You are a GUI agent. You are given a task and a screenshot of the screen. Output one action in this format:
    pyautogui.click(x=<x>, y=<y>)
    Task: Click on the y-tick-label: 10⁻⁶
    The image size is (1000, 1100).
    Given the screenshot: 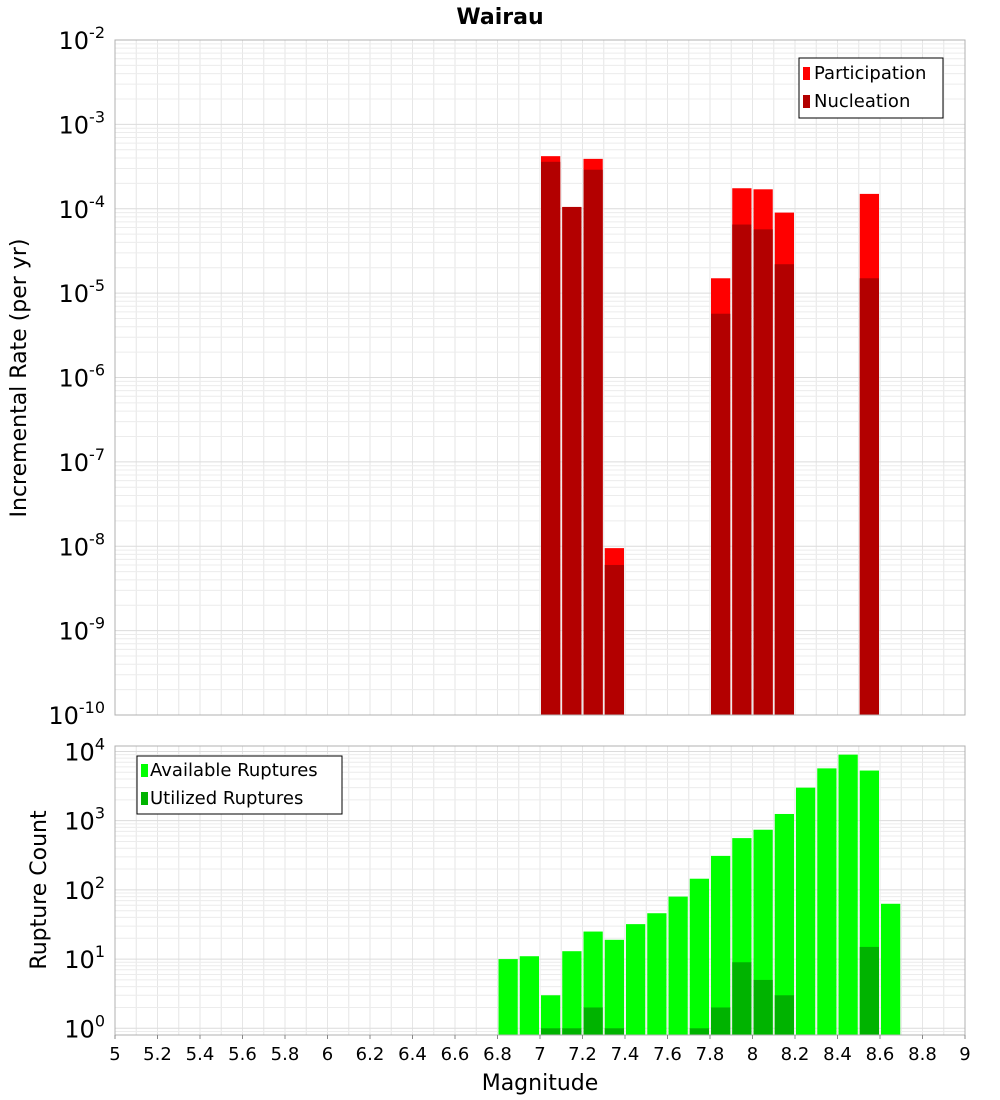 What is the action you would take?
    pyautogui.click(x=82, y=377)
    